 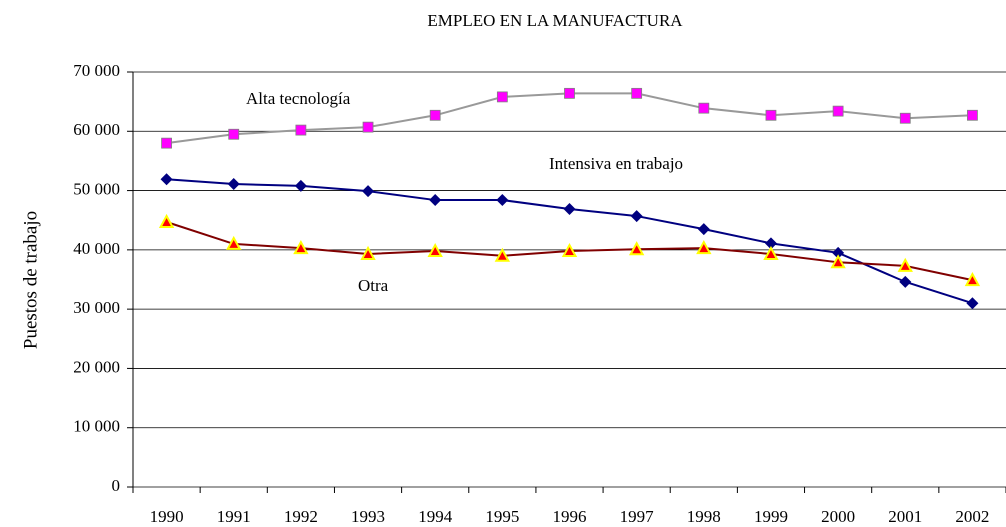 I want to click on x-tick-label: 2002, so click(x=972, y=516).